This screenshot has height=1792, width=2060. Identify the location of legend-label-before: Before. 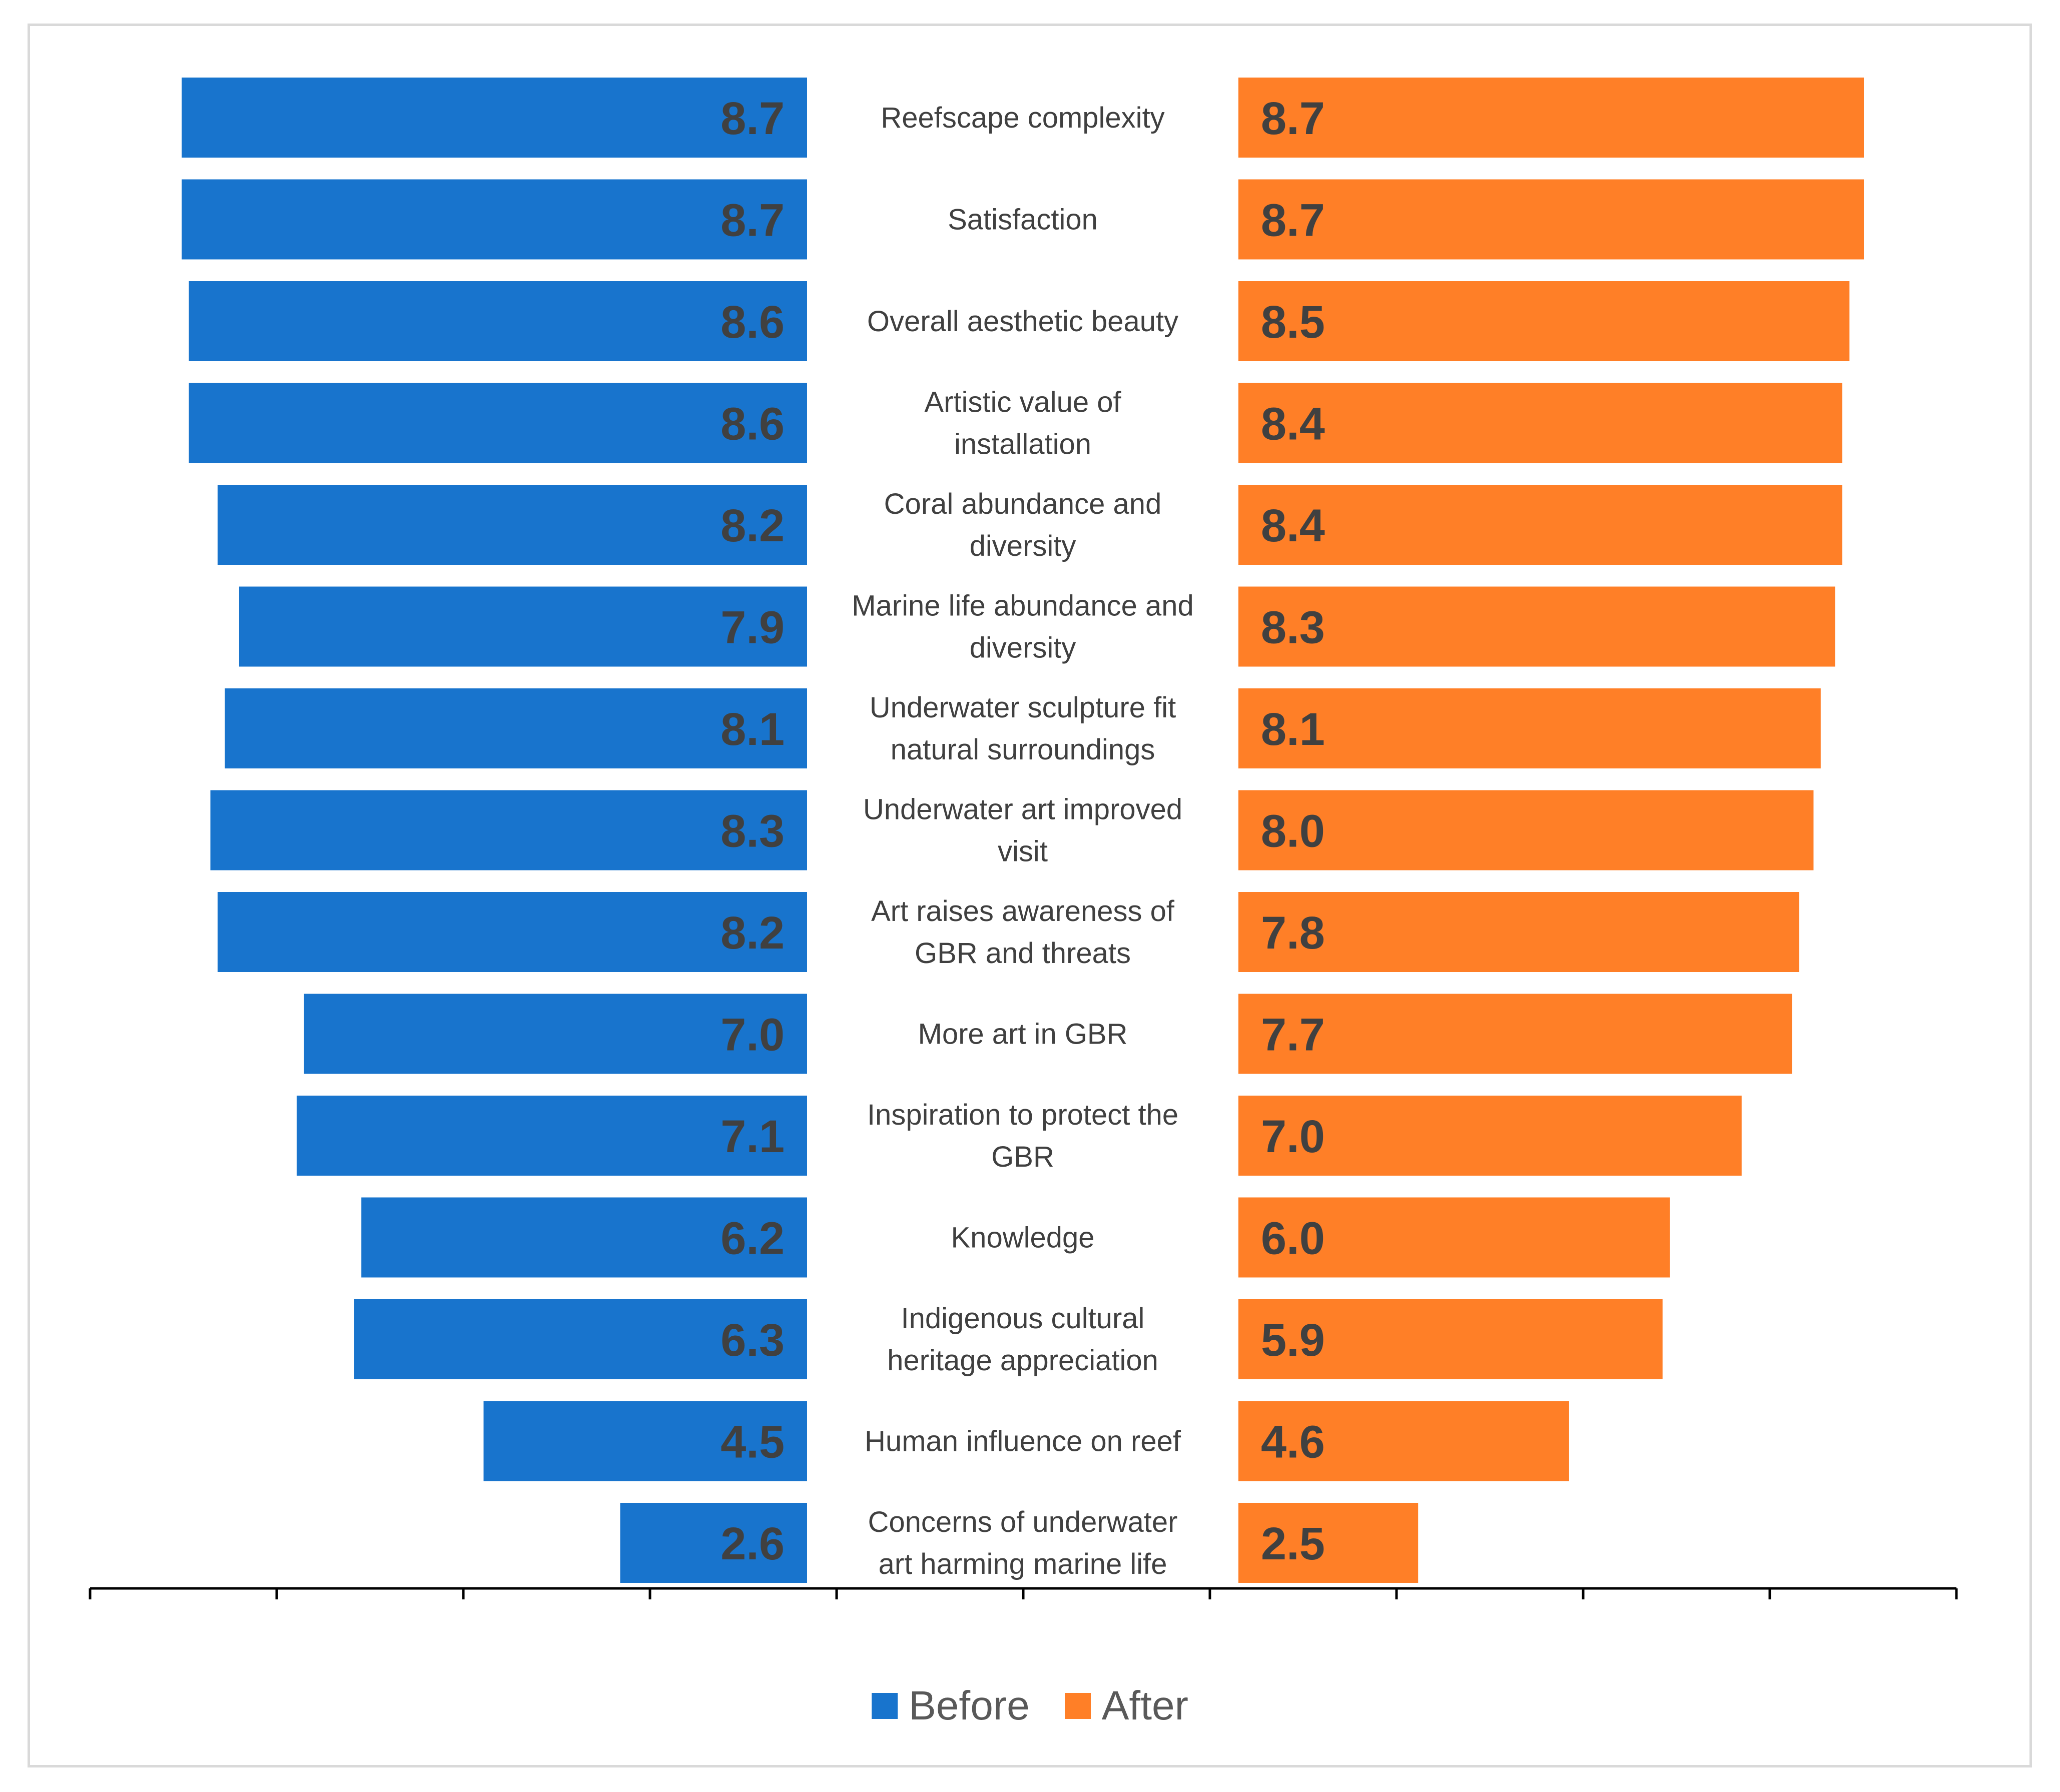
(969, 1705).